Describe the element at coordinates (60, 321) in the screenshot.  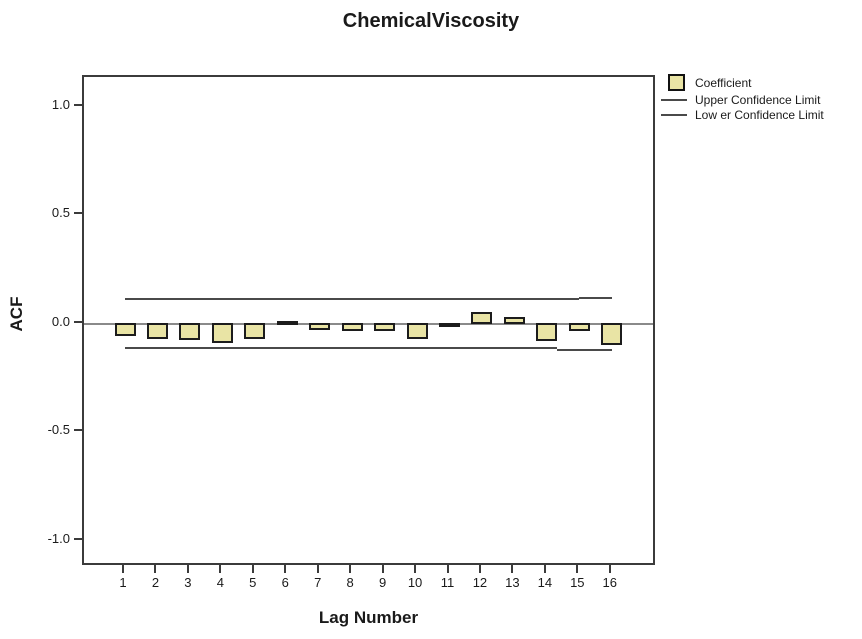
I see `y-tick-label: 0.0` at that location.